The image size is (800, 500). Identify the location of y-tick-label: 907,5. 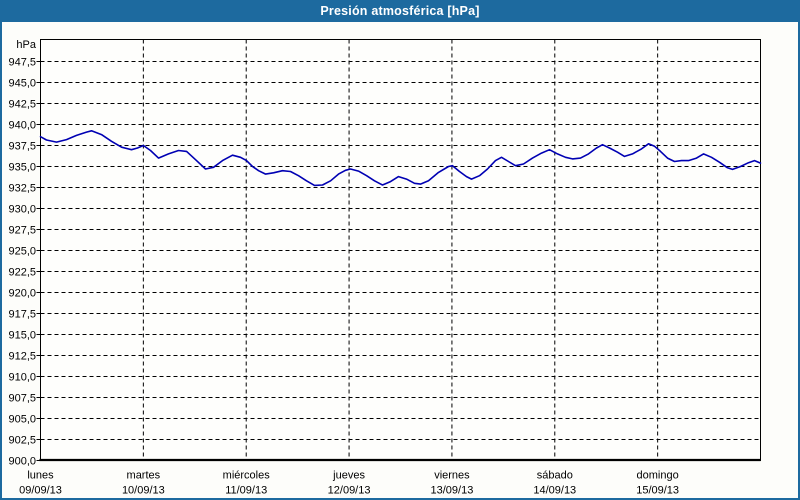
(22, 398).